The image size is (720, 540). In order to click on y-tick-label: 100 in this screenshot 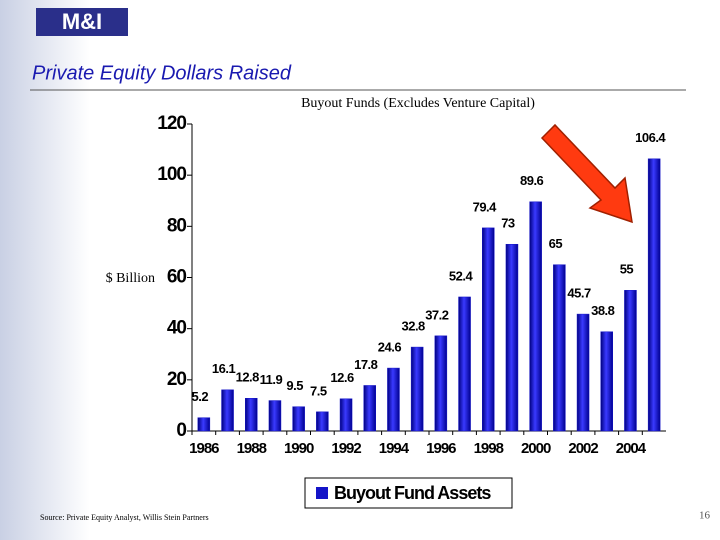, I will do `click(171, 174)`.